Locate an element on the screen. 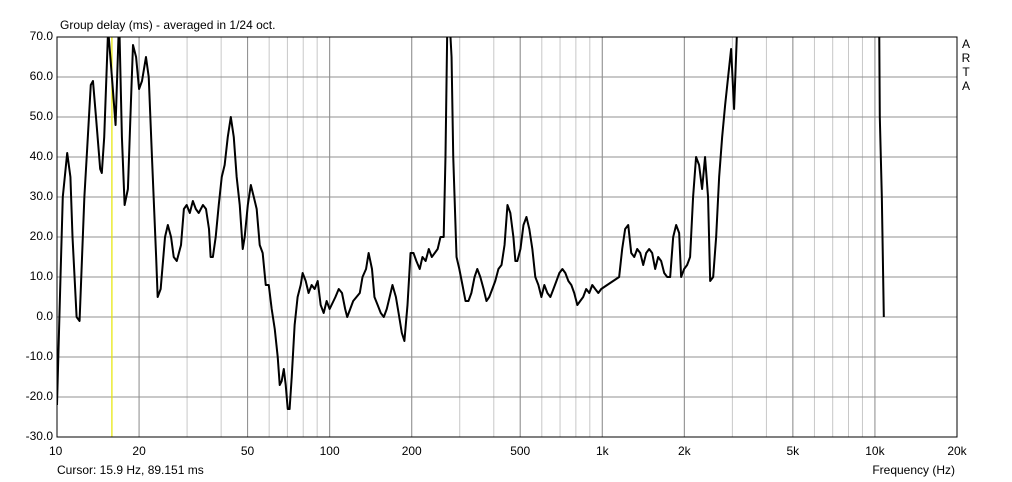 The image size is (1012, 482). x-tick-label: 200 is located at coordinates (412, 451).